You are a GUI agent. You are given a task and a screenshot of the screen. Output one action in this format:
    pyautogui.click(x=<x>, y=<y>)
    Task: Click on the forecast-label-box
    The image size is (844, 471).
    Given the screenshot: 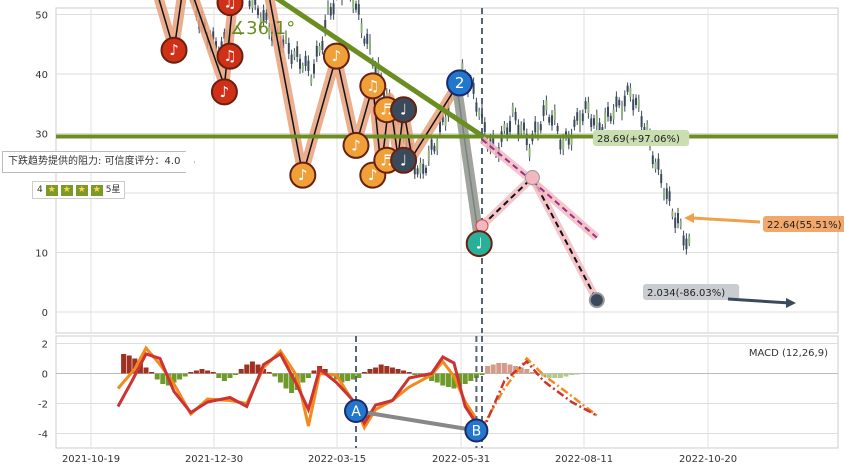 What is the action you would take?
    pyautogui.click(x=803, y=224)
    